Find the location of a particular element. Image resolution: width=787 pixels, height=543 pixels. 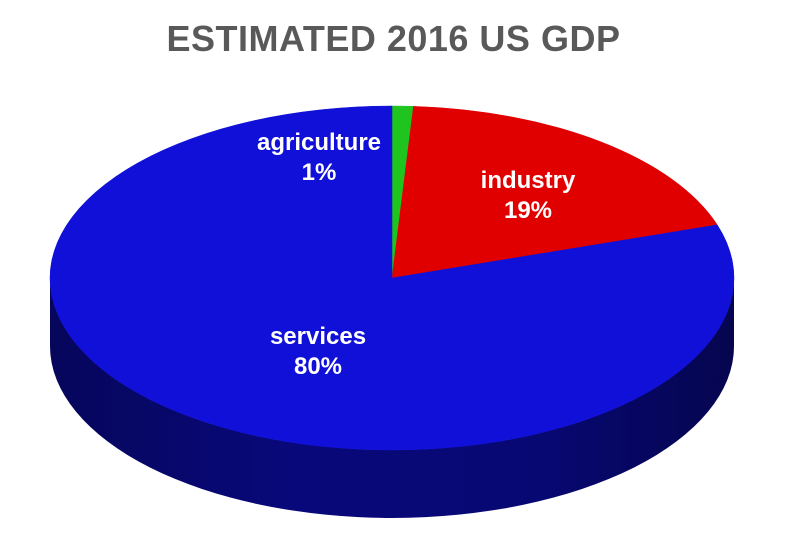

slice-value-services: 80% is located at coordinates (318, 366).